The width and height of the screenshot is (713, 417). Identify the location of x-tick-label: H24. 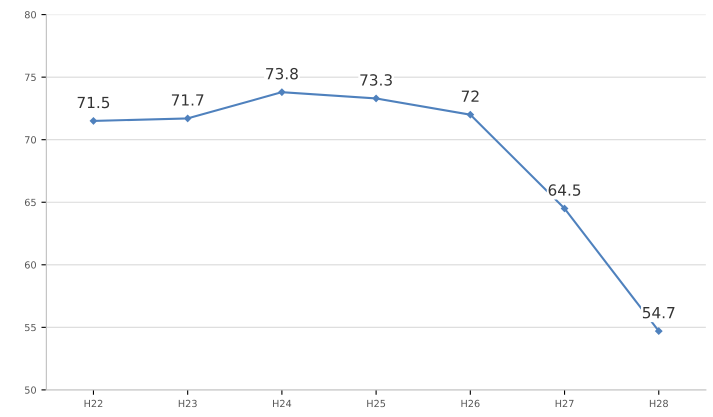
(282, 404).